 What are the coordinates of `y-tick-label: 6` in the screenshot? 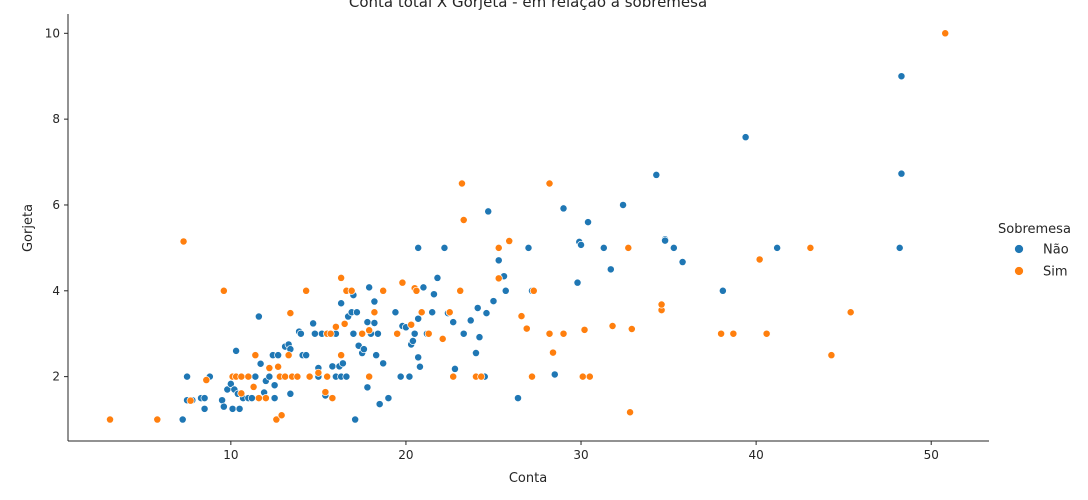 It's located at (56, 205).